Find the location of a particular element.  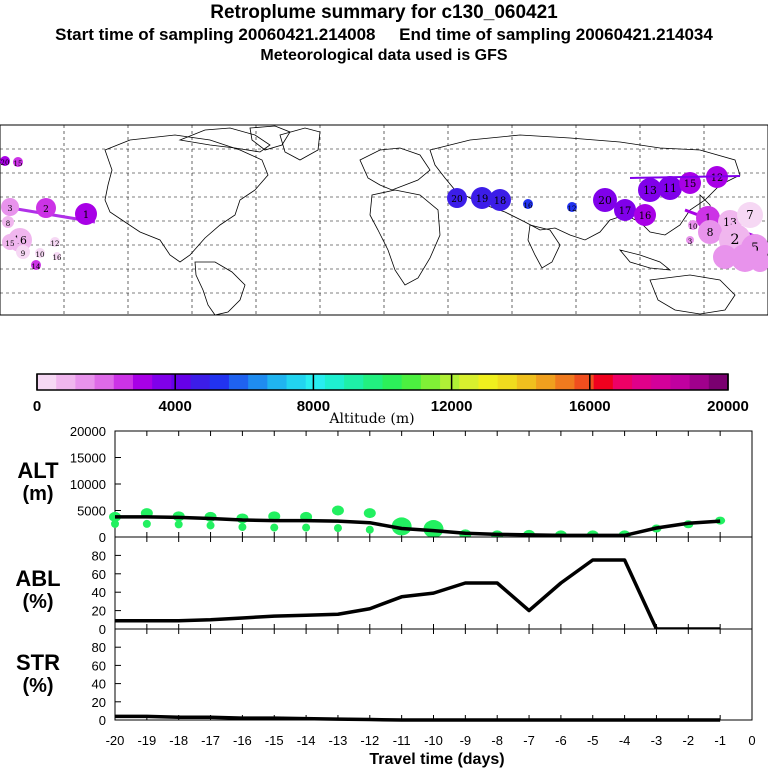

plume-track is located at coordinates (685, 177).